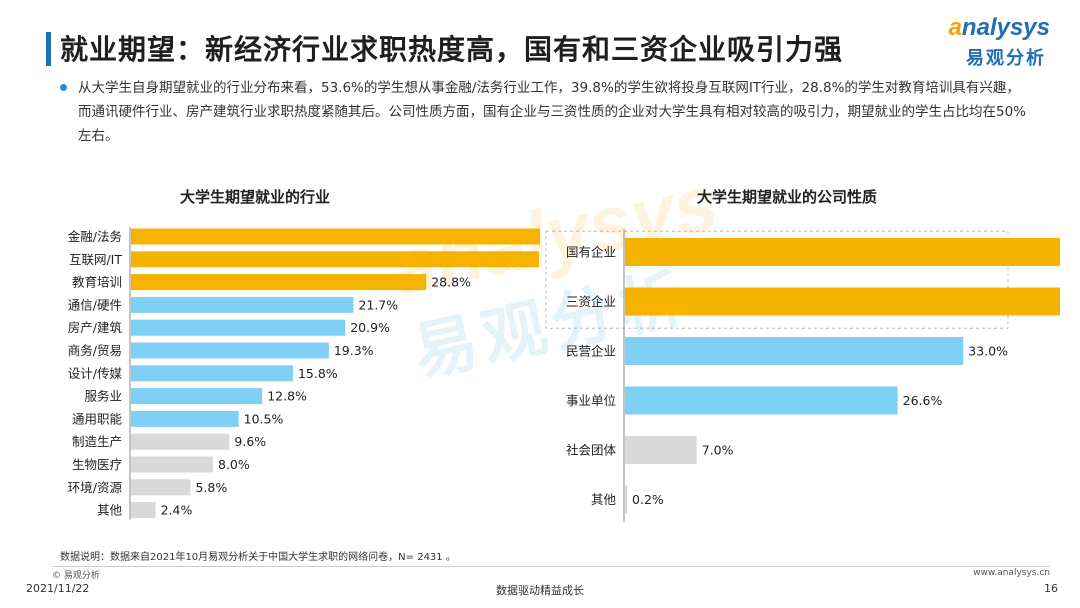  I want to click on company-chart-title: 大学生期望就业的公司性质, so click(787, 197).